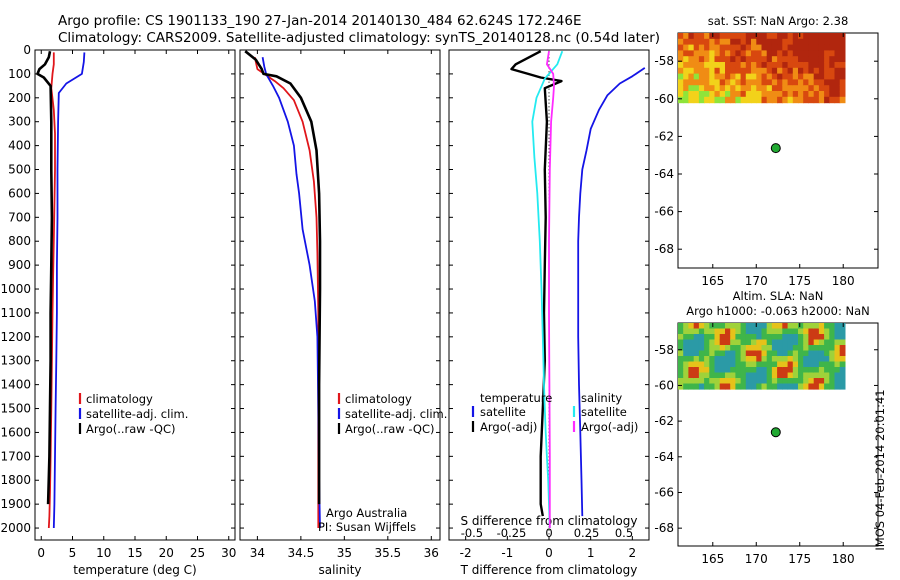  Describe the element at coordinates (664, 457) in the screenshot. I see `y-tick-label: -64` at that location.